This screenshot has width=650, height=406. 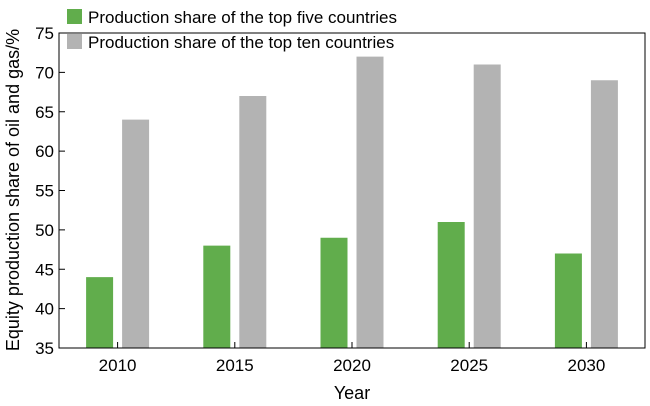 What do you see at coordinates (118, 365) in the screenshot?
I see `x-tick-label-2010: 2010` at bounding box center [118, 365].